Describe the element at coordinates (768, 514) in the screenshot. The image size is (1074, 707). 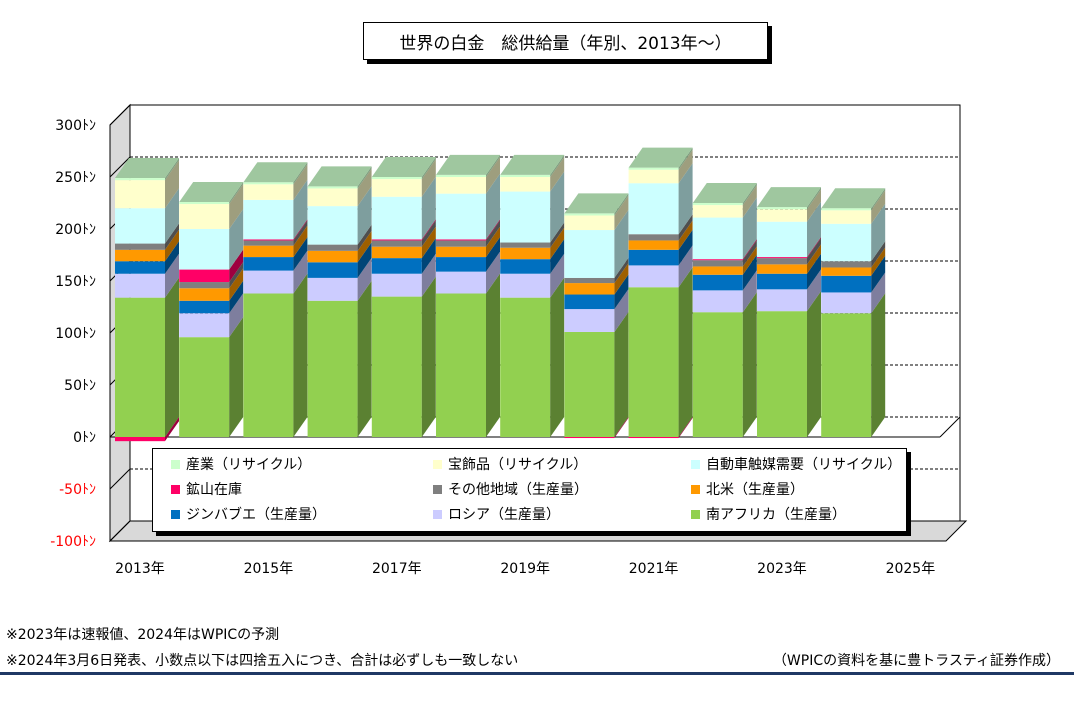
I see `legend-item: 南アフリカ（生産量）` at that location.